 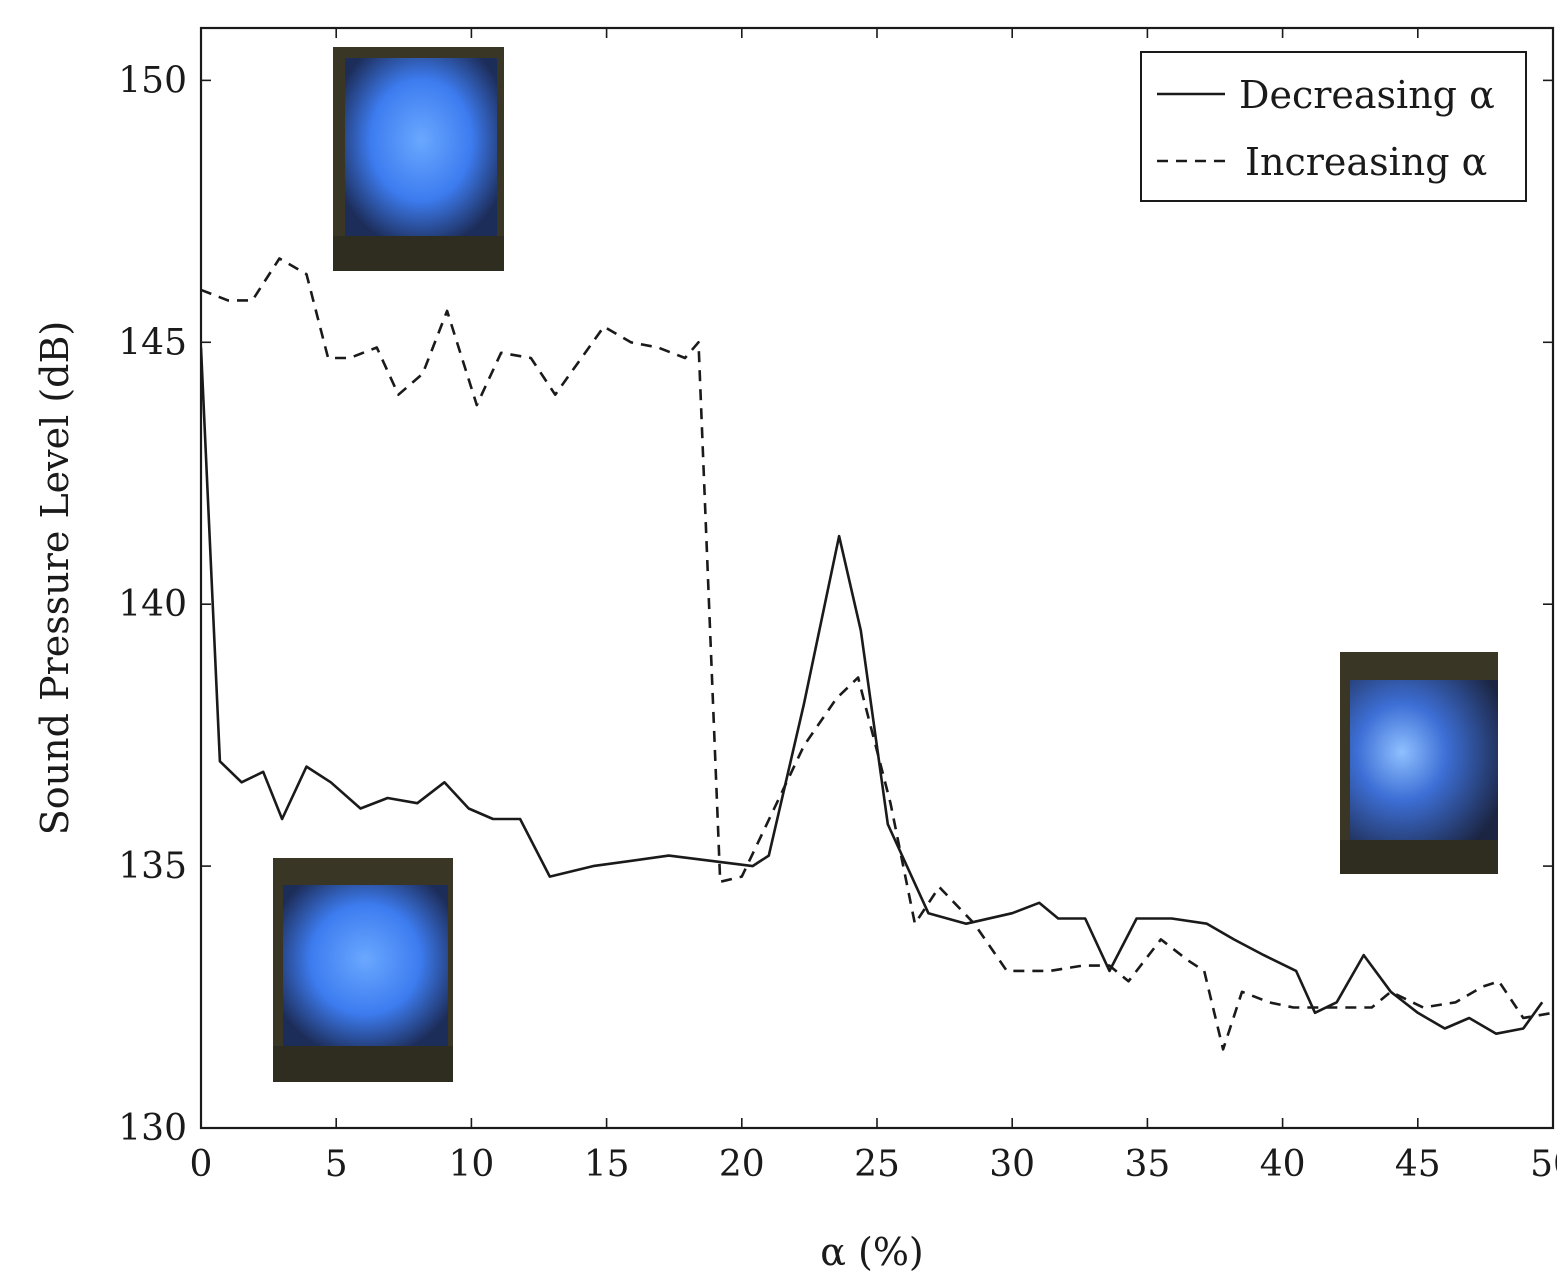 I want to click on y-tick-label: 130, so click(x=152, y=1128).